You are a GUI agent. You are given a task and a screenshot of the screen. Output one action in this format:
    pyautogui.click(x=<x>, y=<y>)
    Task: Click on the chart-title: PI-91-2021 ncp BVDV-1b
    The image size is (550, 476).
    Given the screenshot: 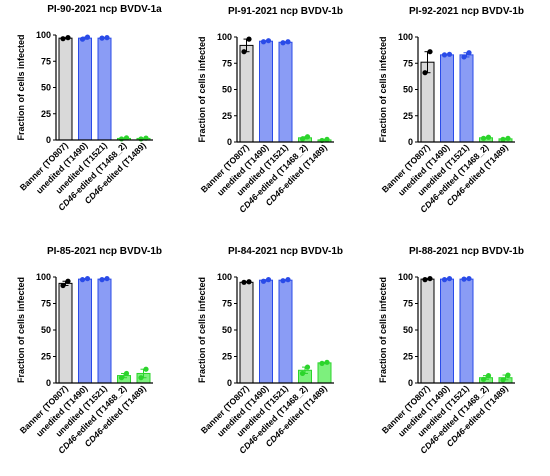 What is the action you would take?
    pyautogui.click(x=285, y=11)
    